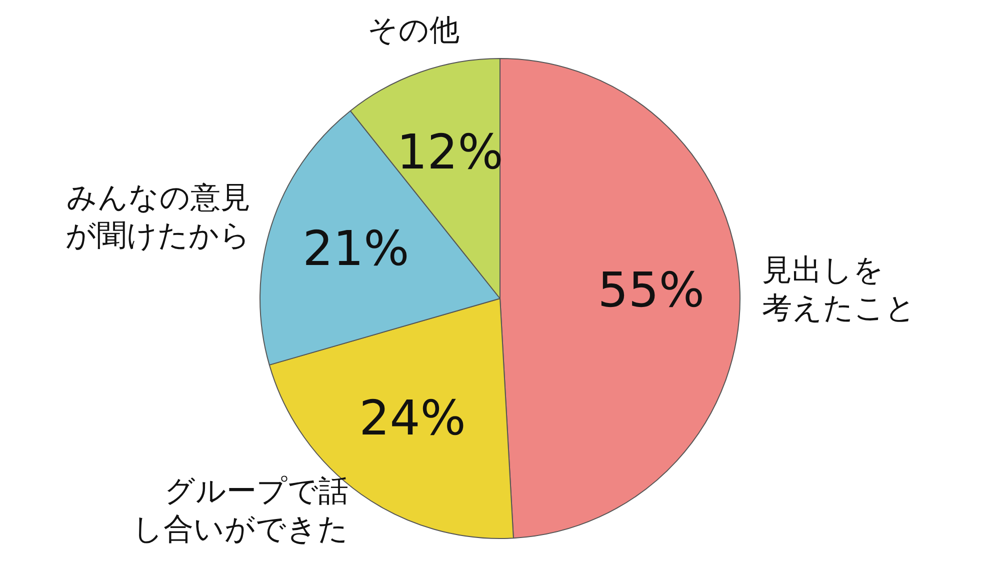 This screenshot has height=567, width=1000. What do you see at coordinates (412, 418) in the screenshot?
I see `data-label: 24%` at bounding box center [412, 418].